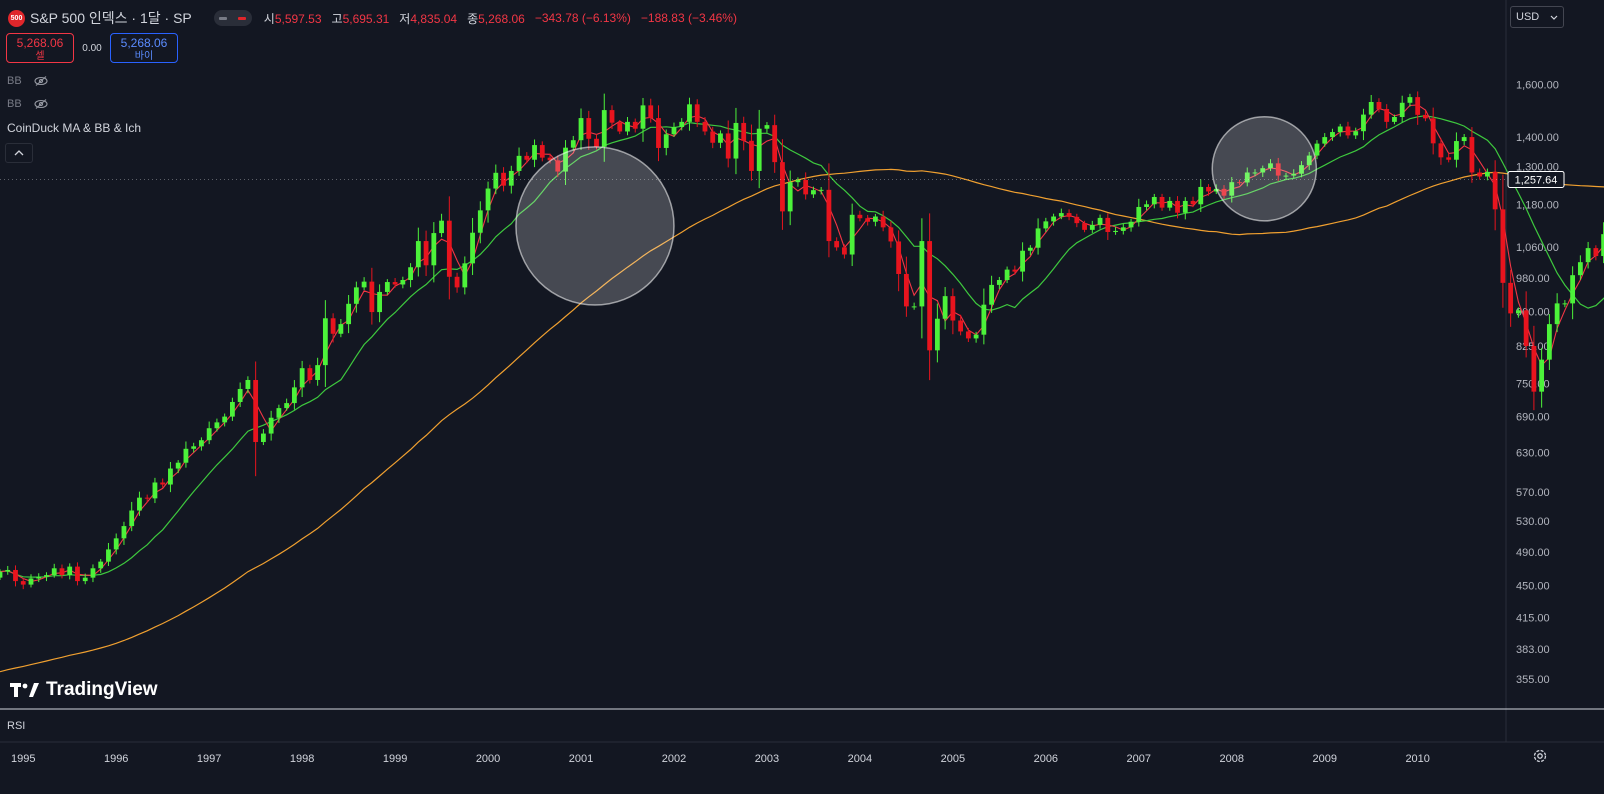  I want to click on currency-selector: USD, so click(1537, 17).